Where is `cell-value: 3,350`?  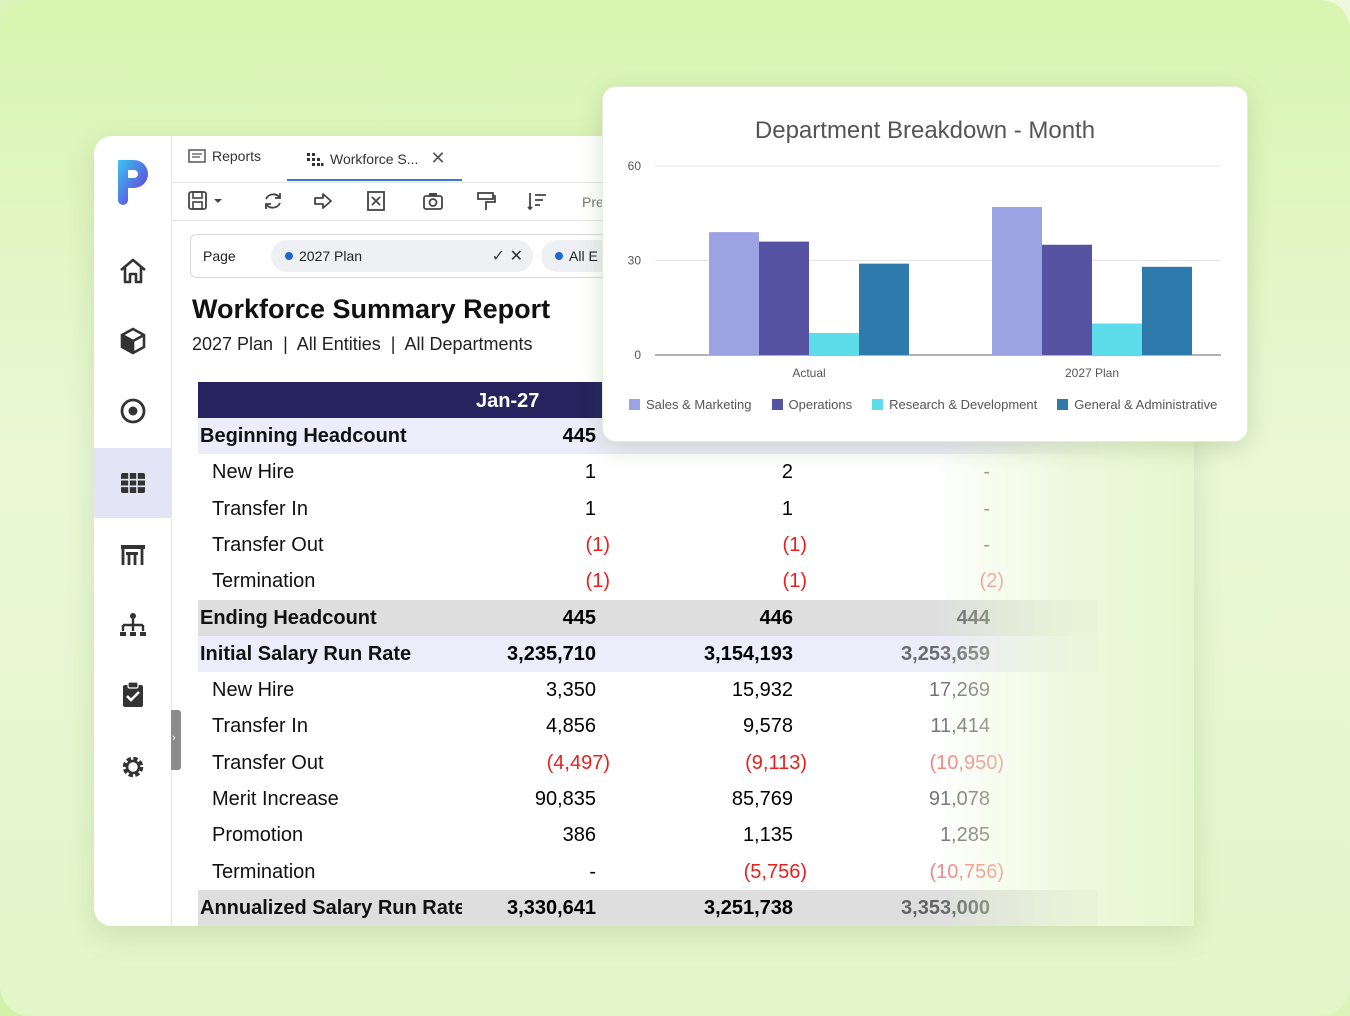
cell-value: 3,350 is located at coordinates (570, 690).